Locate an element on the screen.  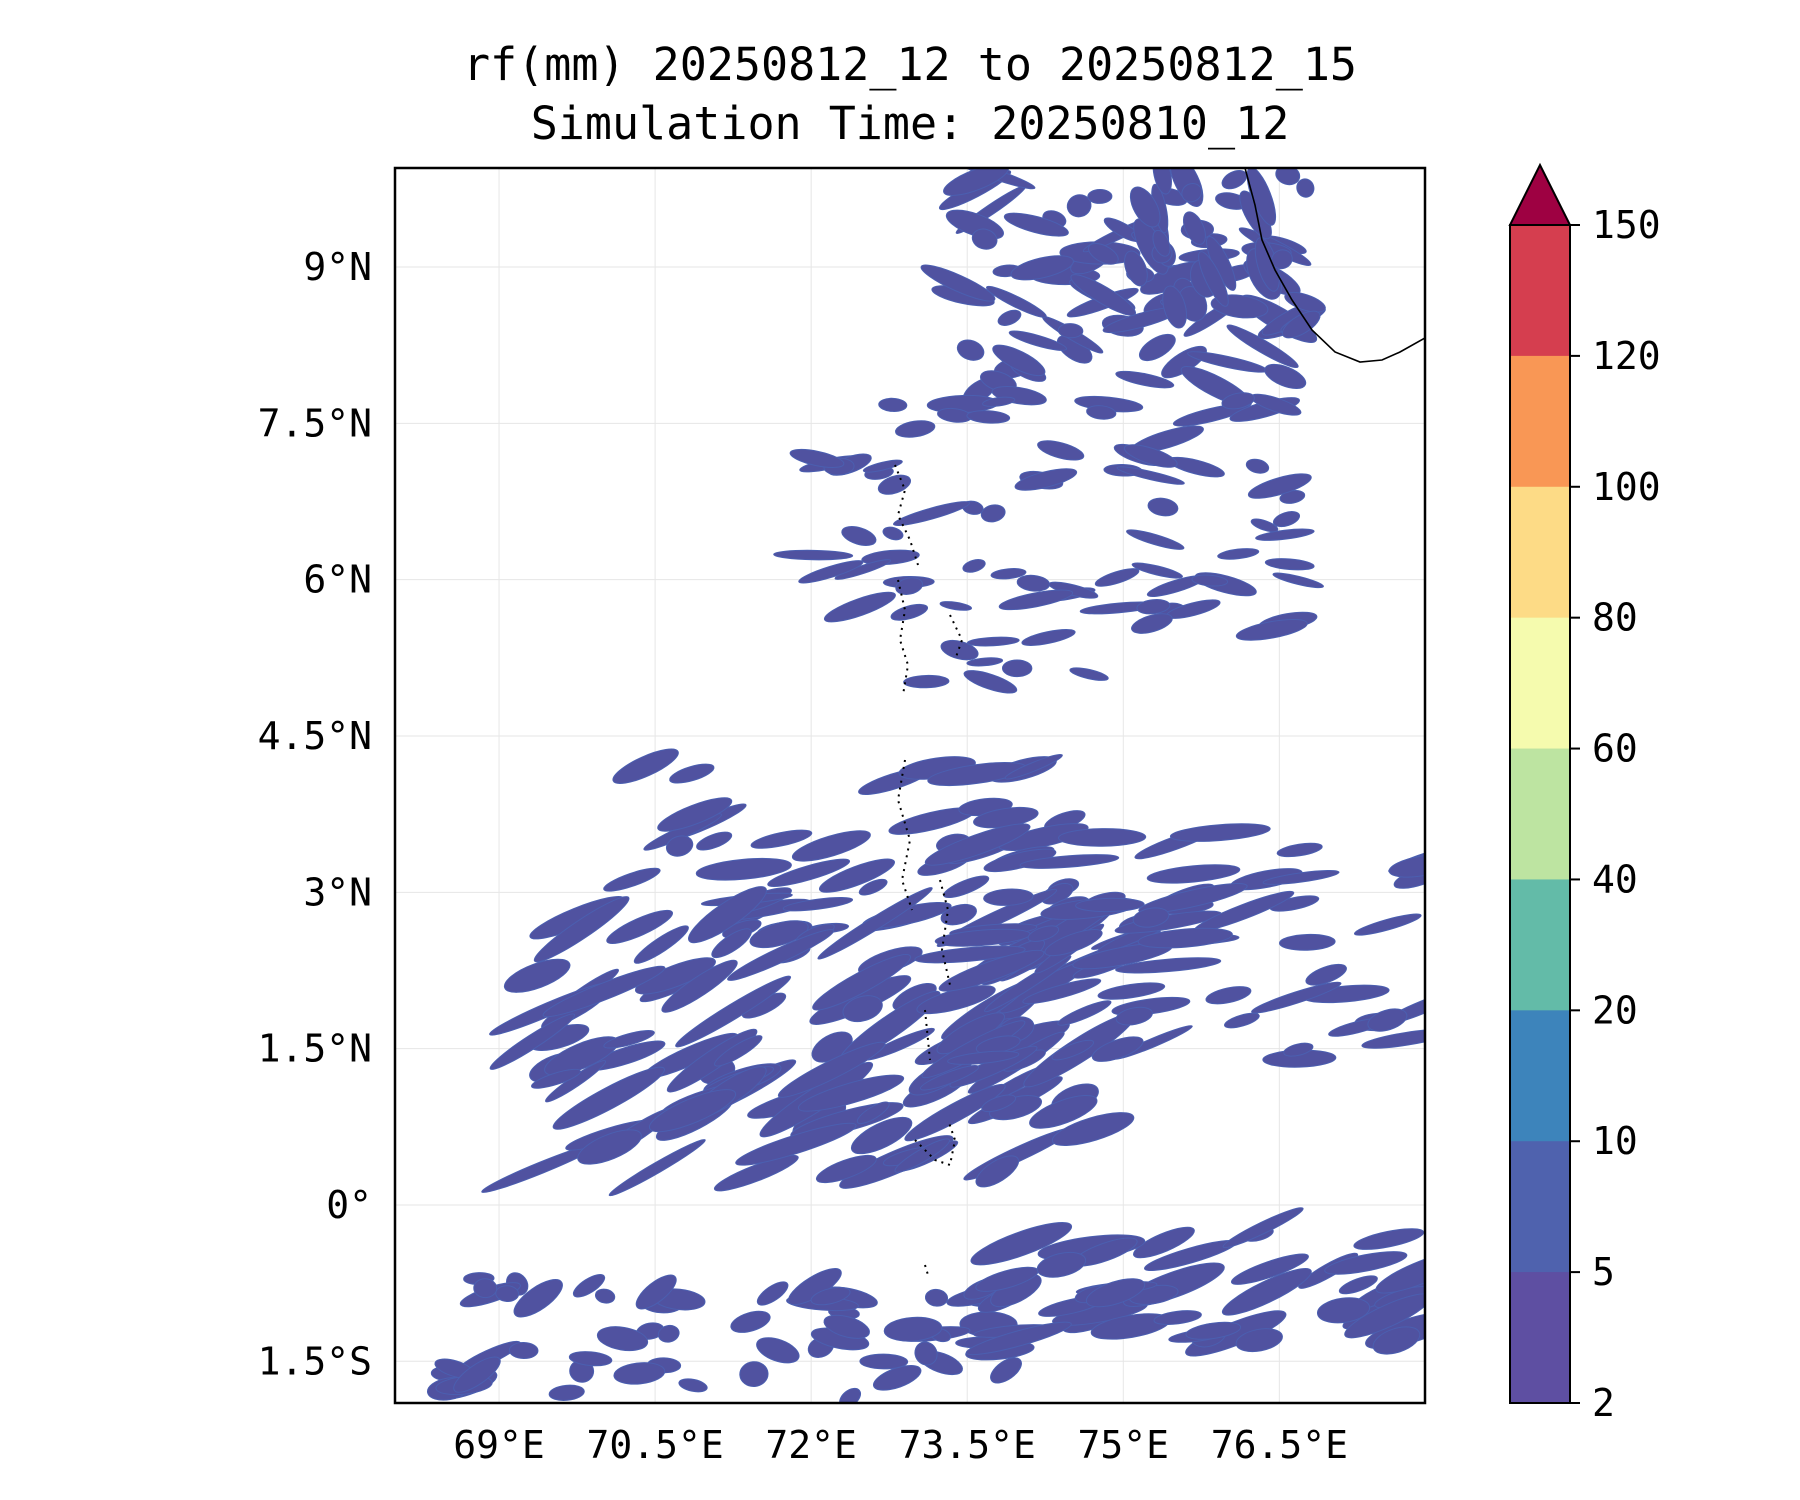
colorbar-label: 20 is located at coordinates (1615, 1010).